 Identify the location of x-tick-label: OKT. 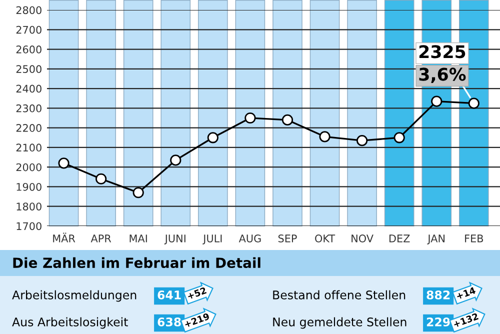
(325, 238).